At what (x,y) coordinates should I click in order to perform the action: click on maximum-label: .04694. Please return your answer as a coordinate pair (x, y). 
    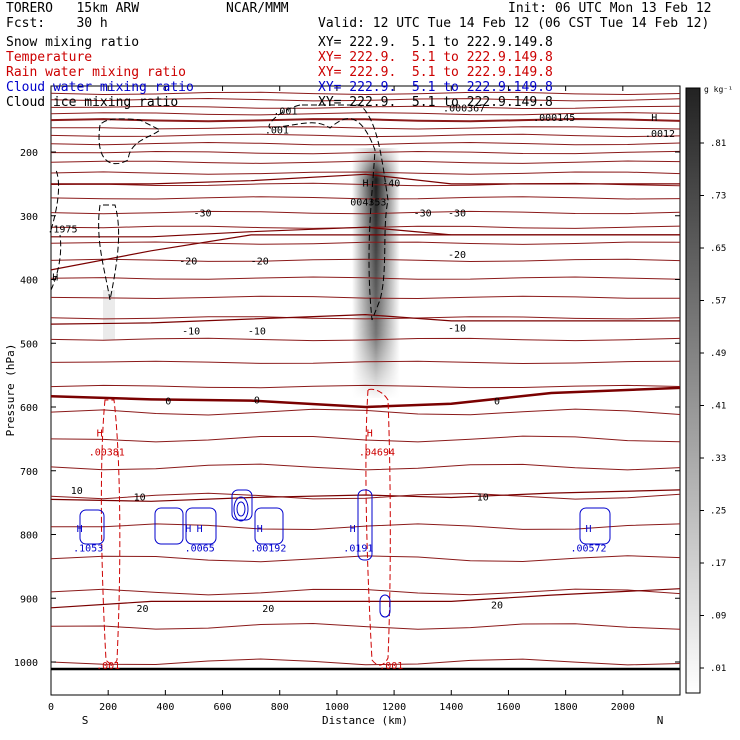
    Looking at the image, I should click on (377, 453).